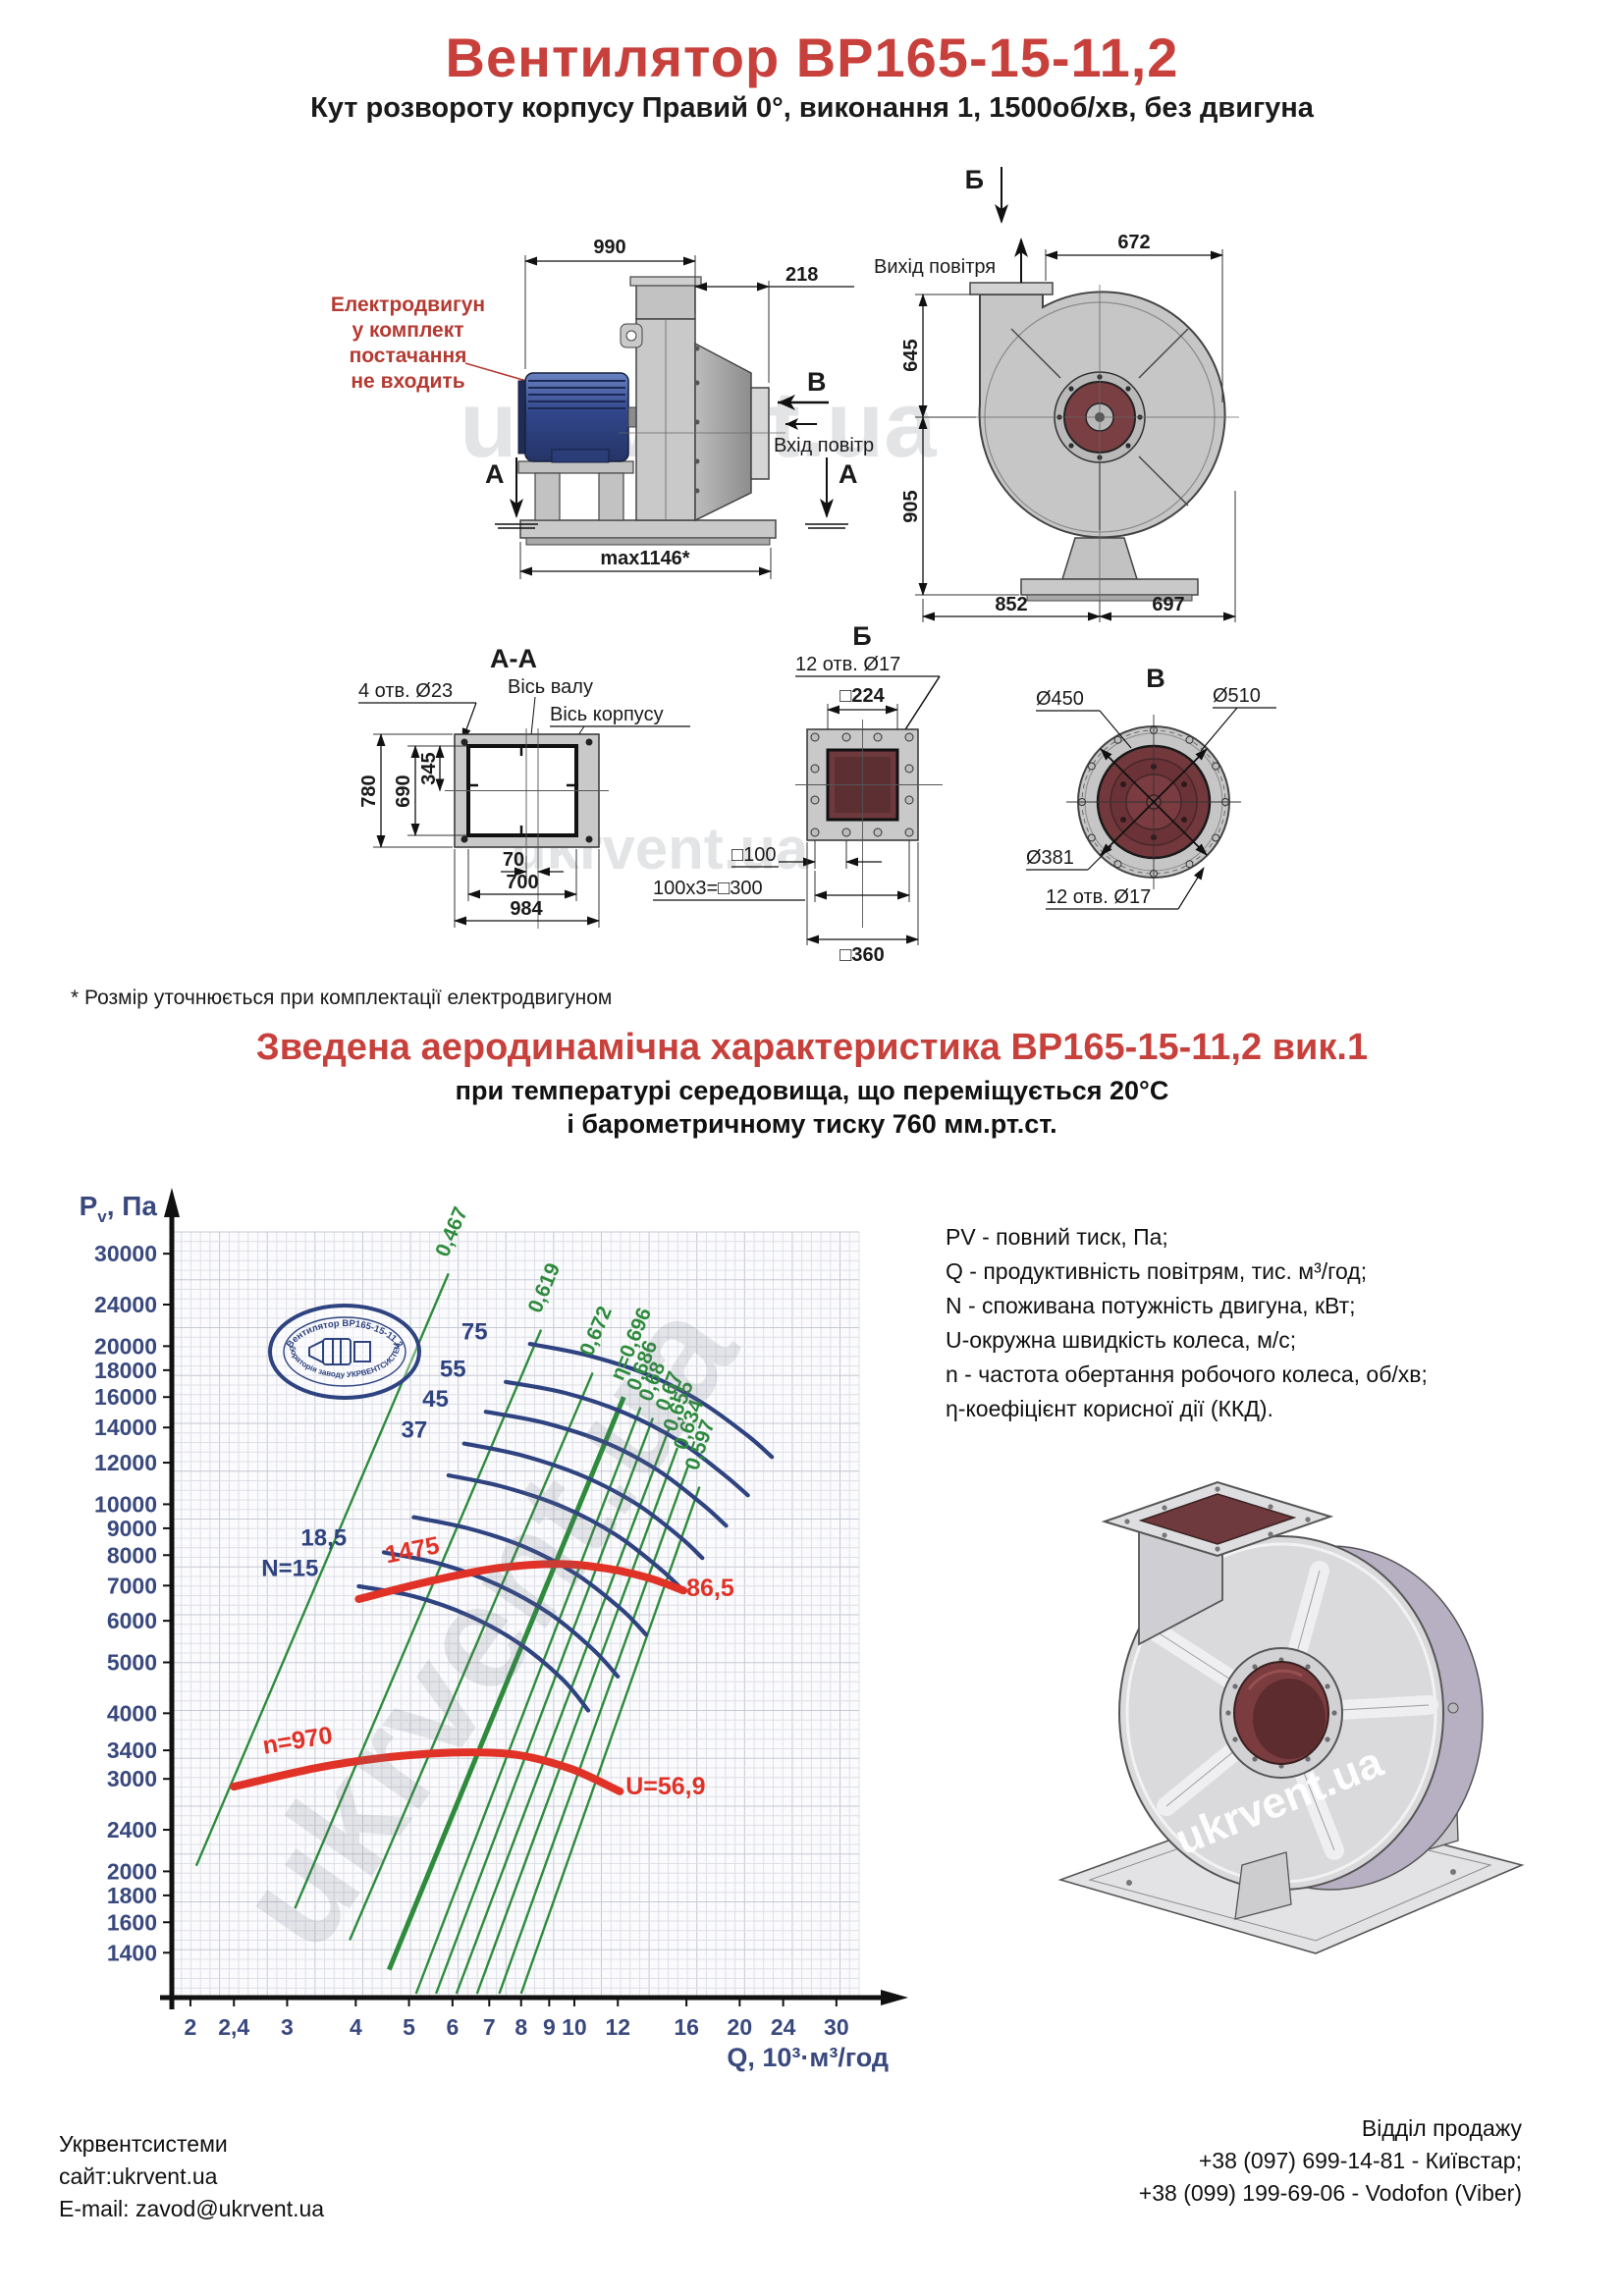  What do you see at coordinates (339, 1351) in the screenshot?
I see `stamp-fan-icon` at bounding box center [339, 1351].